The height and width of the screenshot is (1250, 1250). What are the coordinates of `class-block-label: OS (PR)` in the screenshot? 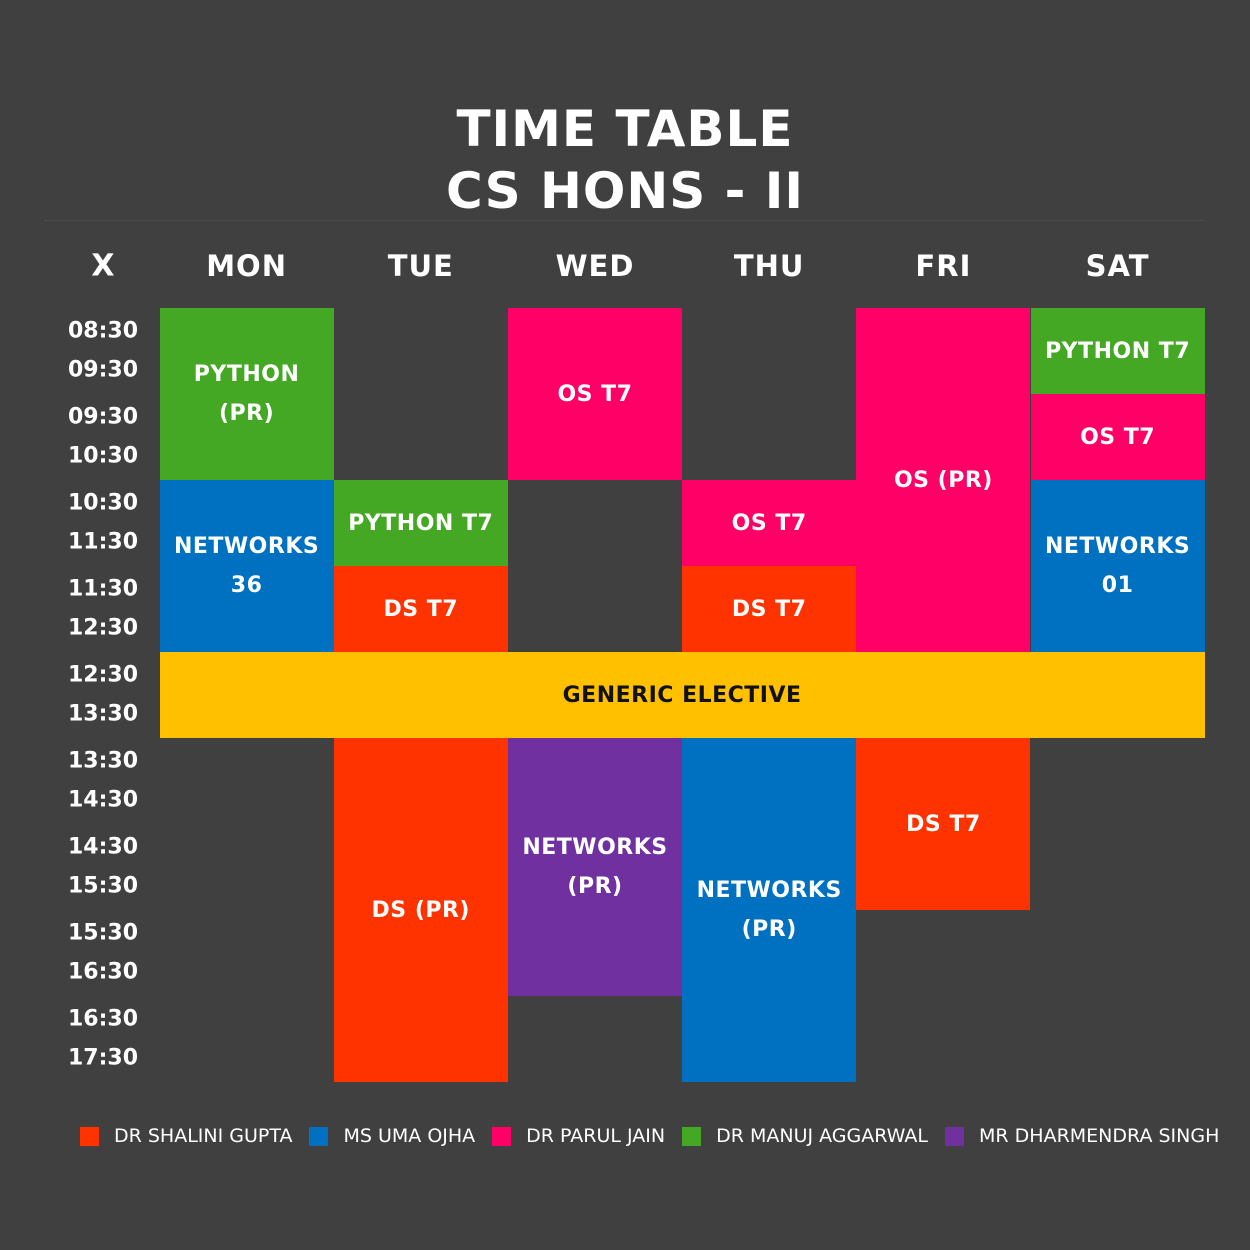 It's located at (943, 480).